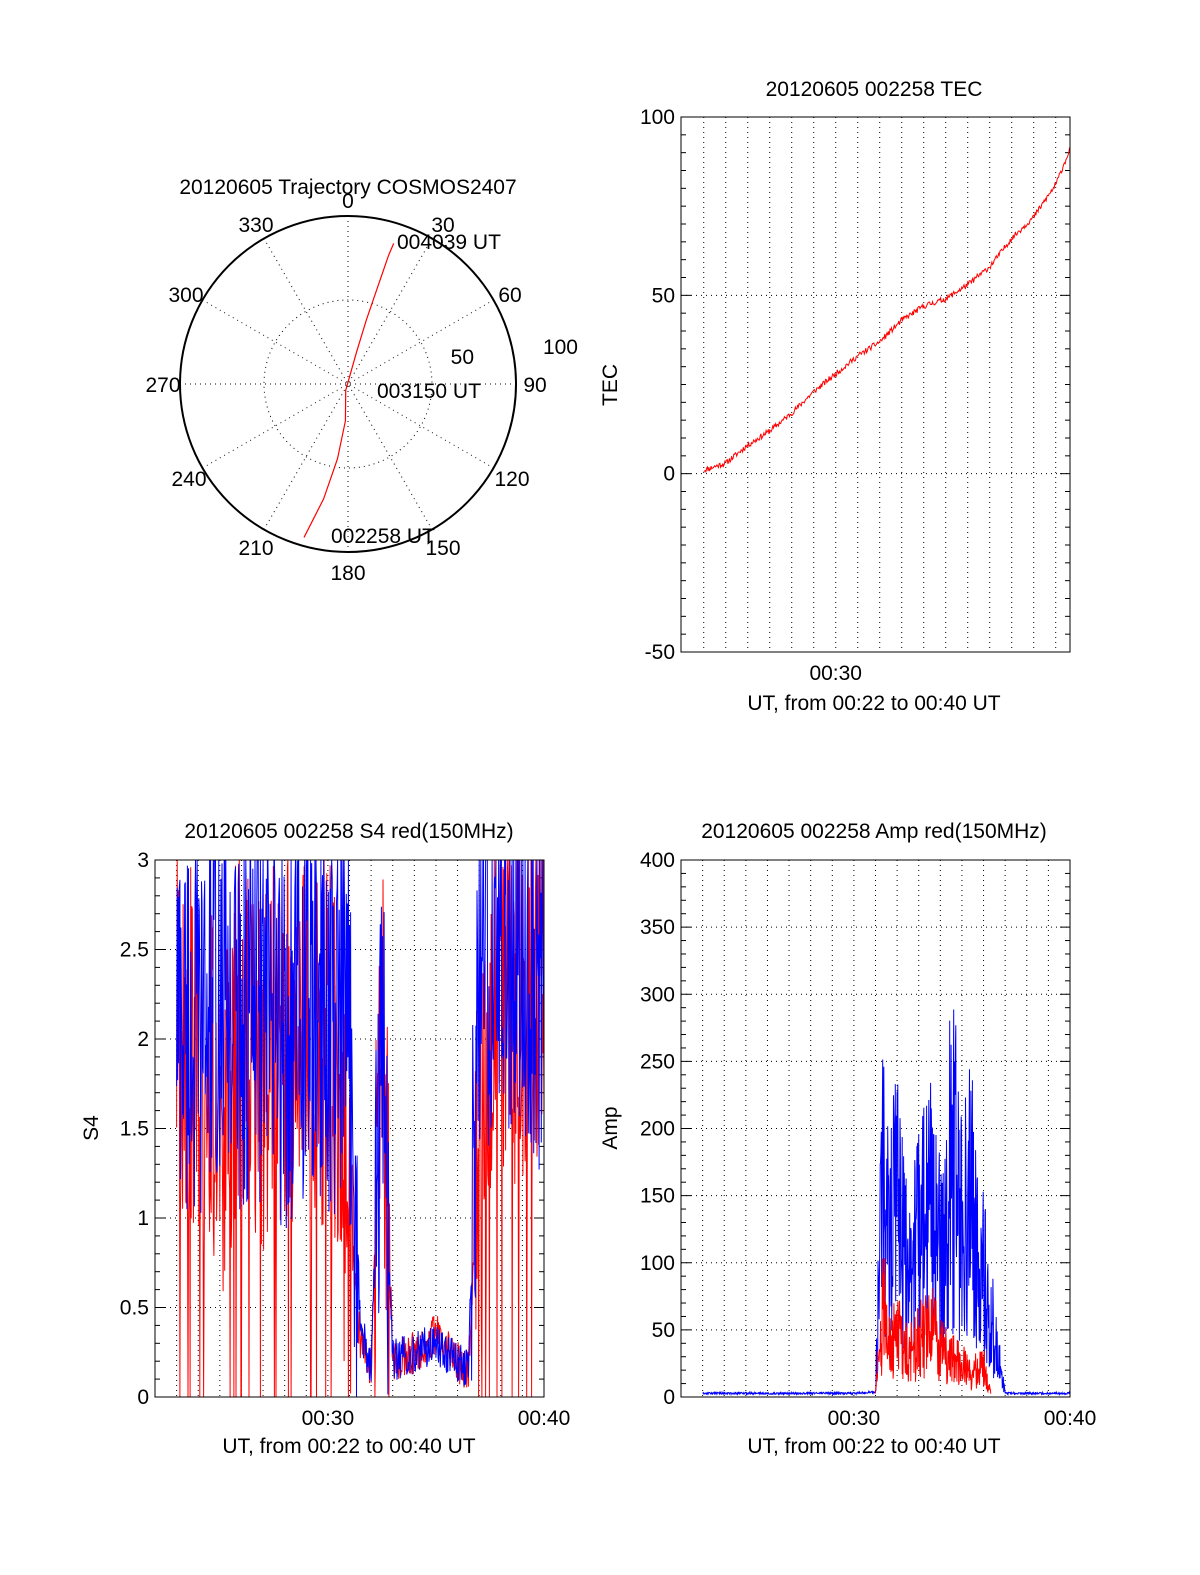 Image resolution: width=1200 pixels, height=1575 pixels. Describe the element at coordinates (669, 1397) in the screenshot. I see `amp-ytick-label: 0` at that location.